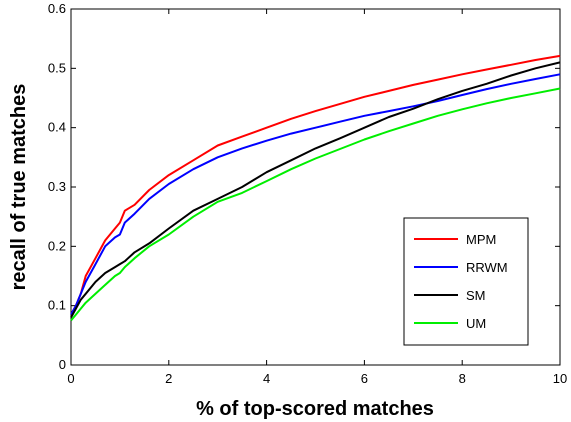 This screenshot has width=571, height=422. What do you see at coordinates (57, 245) in the screenshot?
I see `y-tick-label: 0.2` at bounding box center [57, 245].